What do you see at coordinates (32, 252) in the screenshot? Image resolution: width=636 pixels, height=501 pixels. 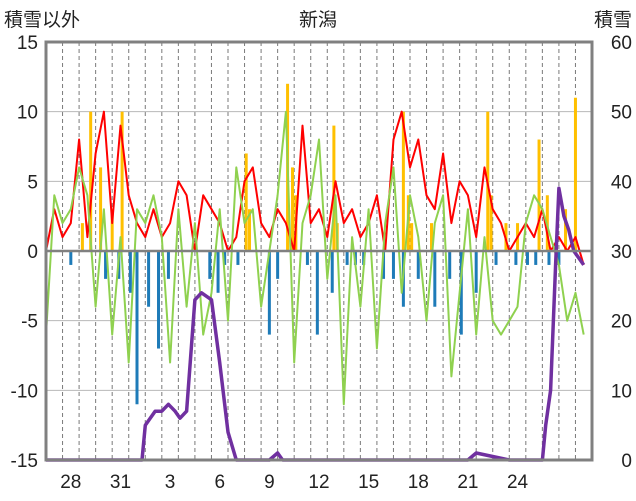 I see `left-tick-label: 0` at bounding box center [32, 252].